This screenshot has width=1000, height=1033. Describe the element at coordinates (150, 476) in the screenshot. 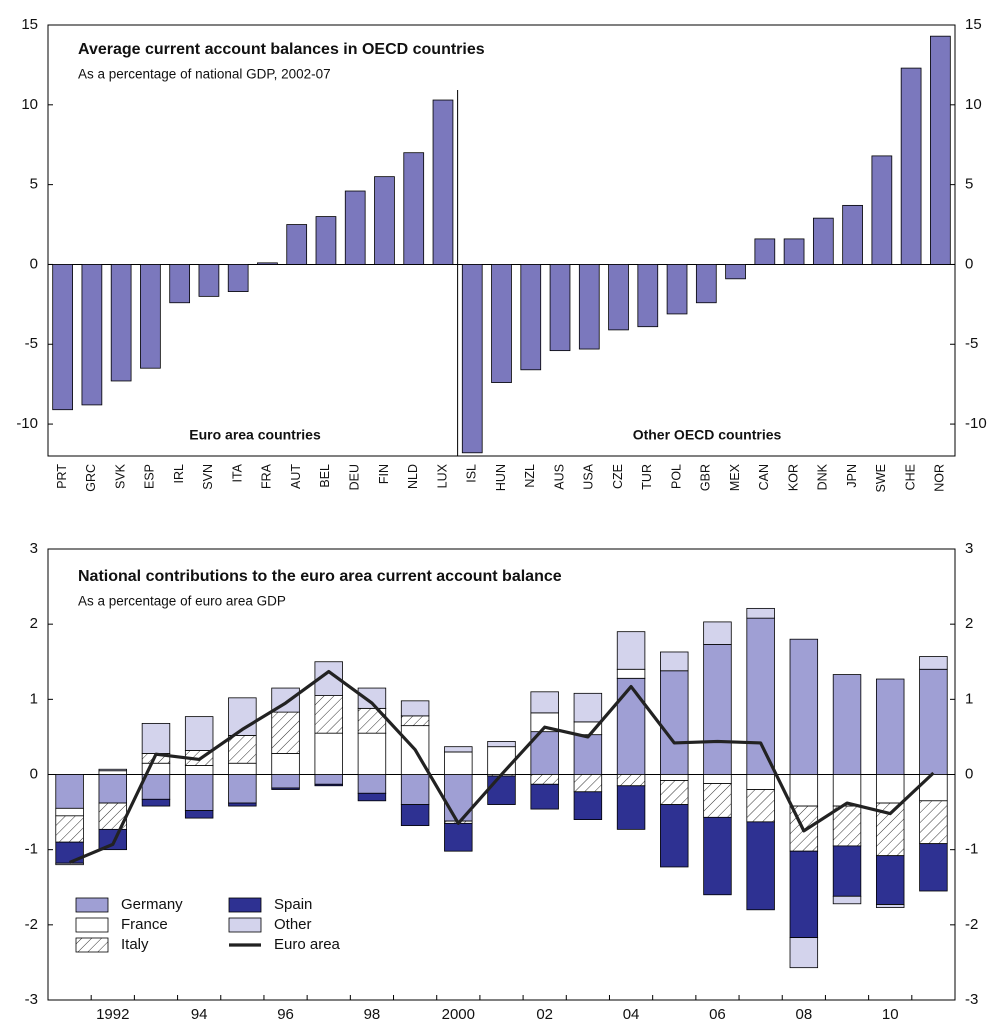

I see `x-tick-label: ESP` at that location.